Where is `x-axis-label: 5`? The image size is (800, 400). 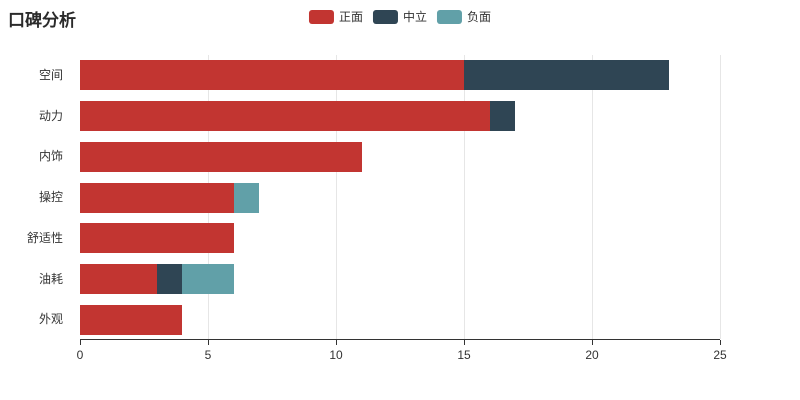 x-axis-label: 5 is located at coordinates (208, 355).